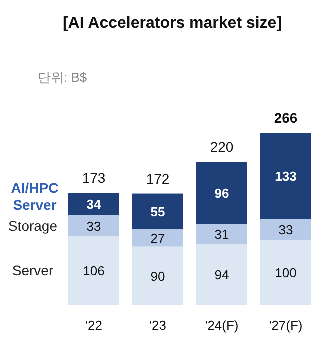  What do you see at coordinates (33, 270) in the screenshot?
I see `series-label: Server` at bounding box center [33, 270].